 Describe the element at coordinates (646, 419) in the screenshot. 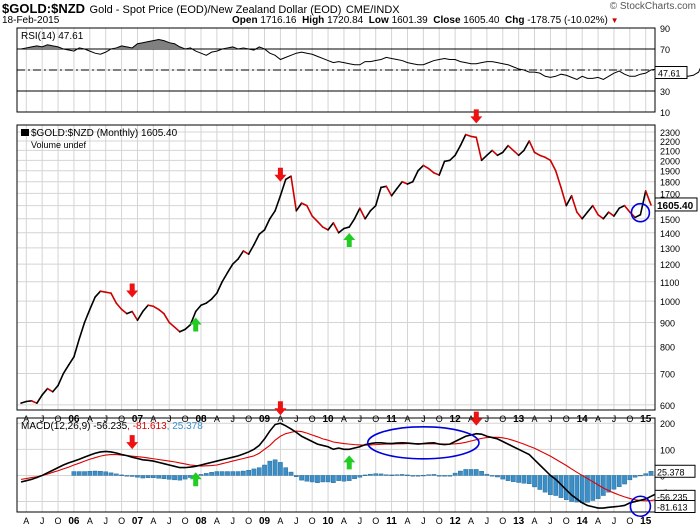

I see `x-tick-label: 15` at that location.